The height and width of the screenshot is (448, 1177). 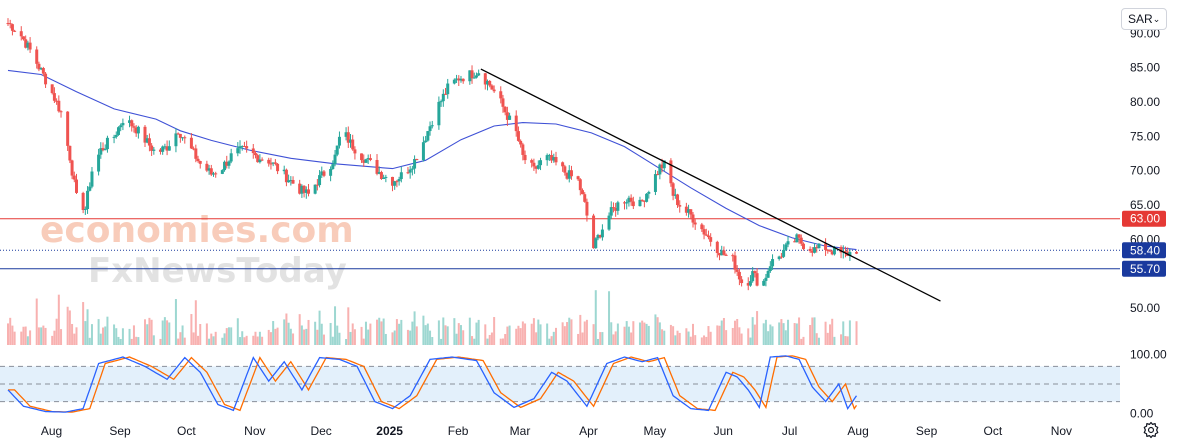 What do you see at coordinates (1145, 205) in the screenshot?
I see `price-tick-label: 65.00` at bounding box center [1145, 205].